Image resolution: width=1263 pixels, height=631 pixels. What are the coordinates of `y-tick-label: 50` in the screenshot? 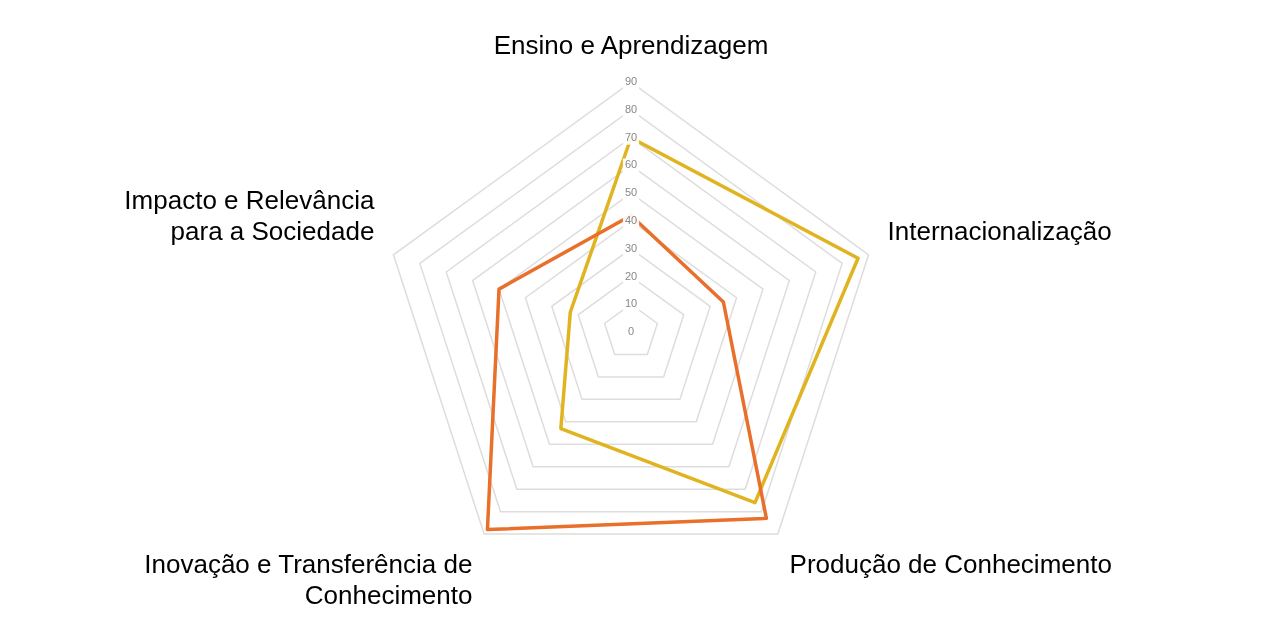 It's located at (631, 192).